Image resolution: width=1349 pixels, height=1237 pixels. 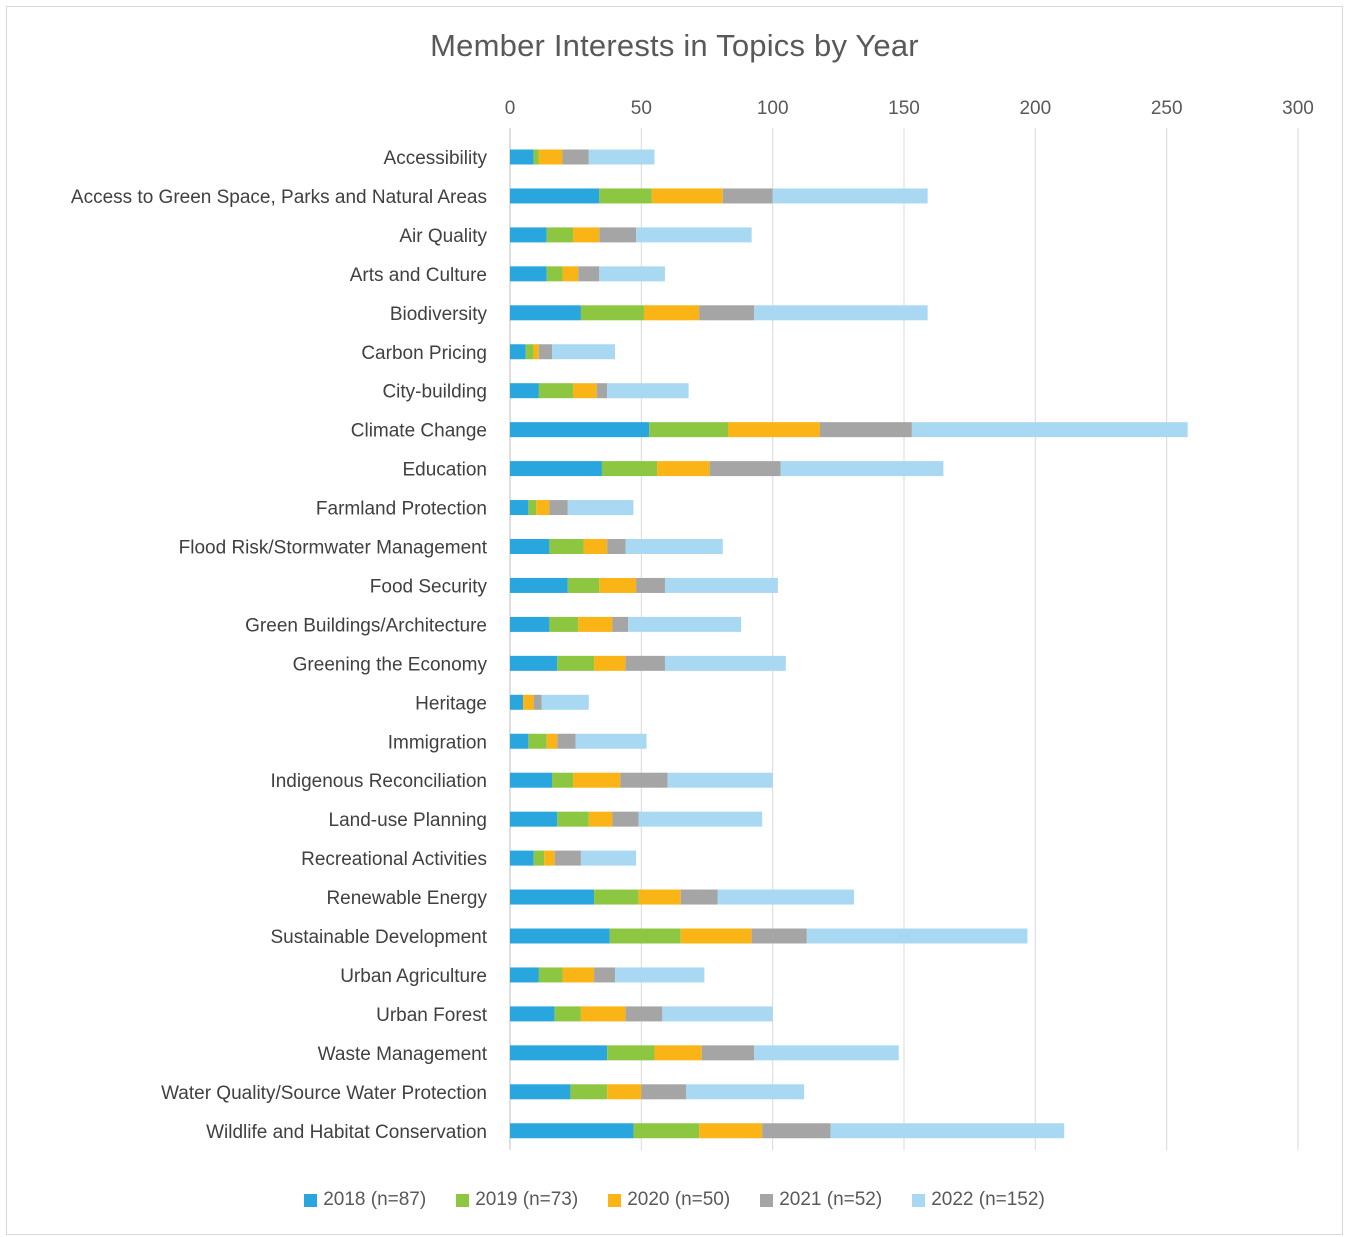 I want to click on category-label: Education, so click(x=444, y=470).